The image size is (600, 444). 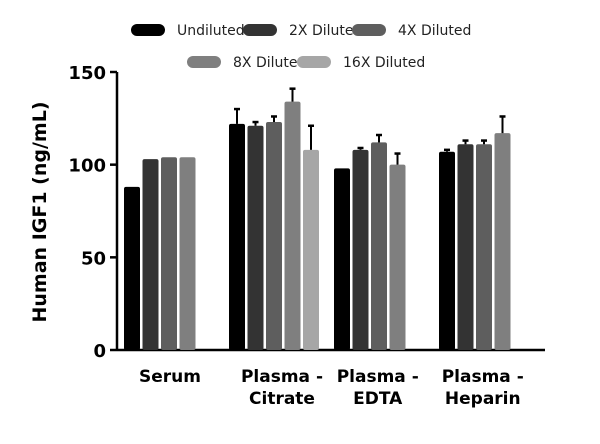 What do you see at coordinates (40, 211) in the screenshot?
I see `y-axis-label: Human IGF1 (ng/mL)` at bounding box center [40, 211].